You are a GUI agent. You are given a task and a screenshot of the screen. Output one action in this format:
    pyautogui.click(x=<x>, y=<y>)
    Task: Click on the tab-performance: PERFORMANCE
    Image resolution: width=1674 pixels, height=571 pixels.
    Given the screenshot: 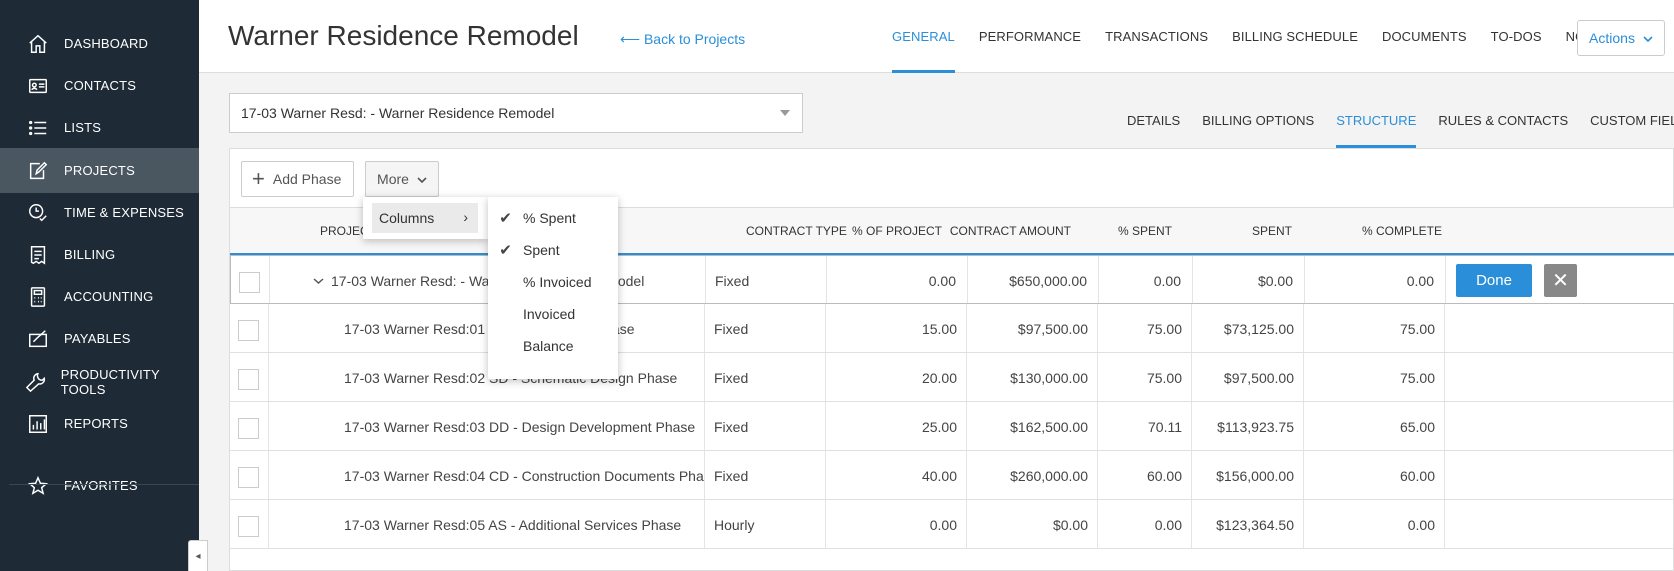 What is the action you would take?
    pyautogui.click(x=1030, y=36)
    